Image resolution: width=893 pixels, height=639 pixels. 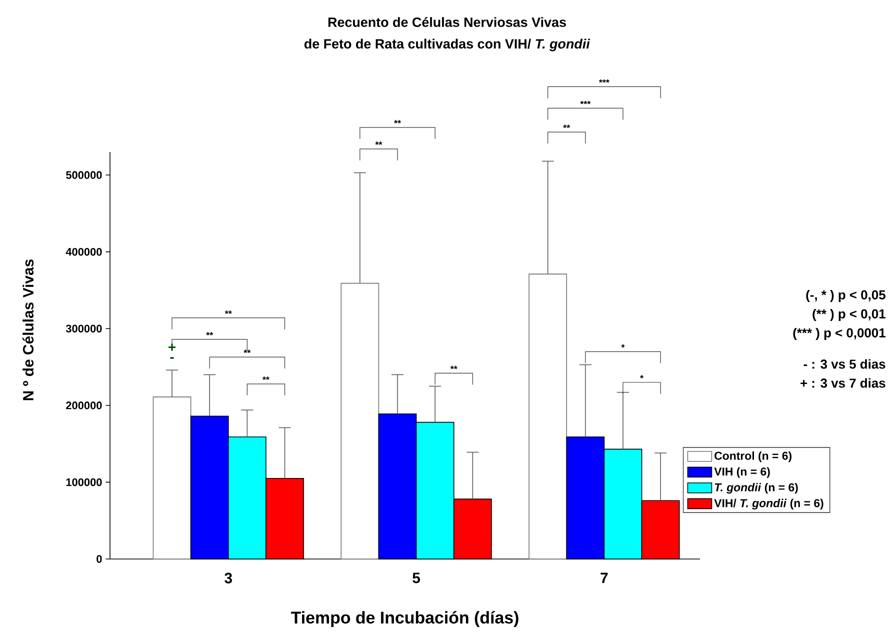 I want to click on y-tick-label: 100000, so click(x=84, y=482).